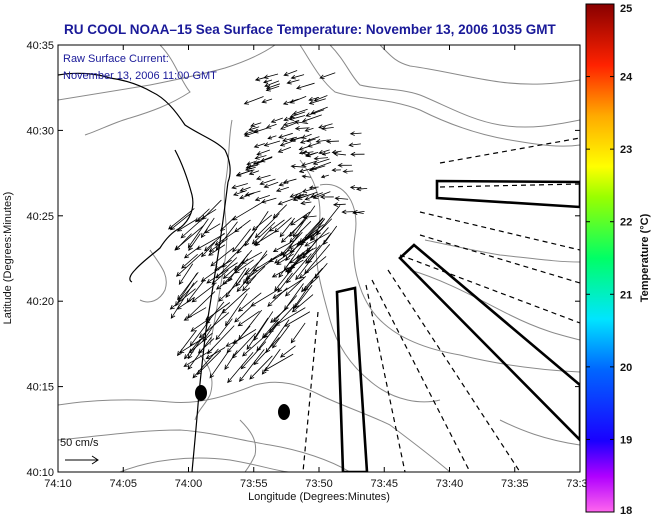 This screenshot has width=651, height=518. I want to click on y-tick-label: 40:25, so click(40, 217).